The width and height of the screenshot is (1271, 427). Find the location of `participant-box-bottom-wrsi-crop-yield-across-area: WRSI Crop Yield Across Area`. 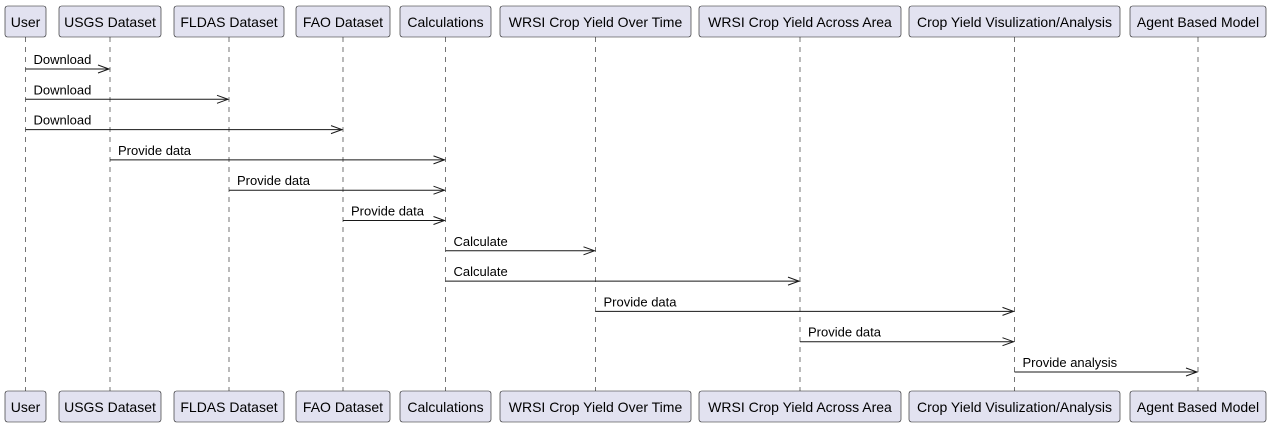

participant-box-bottom-wrsi-crop-yield-across-area: WRSI Crop Yield Across Area is located at coordinates (800, 406).